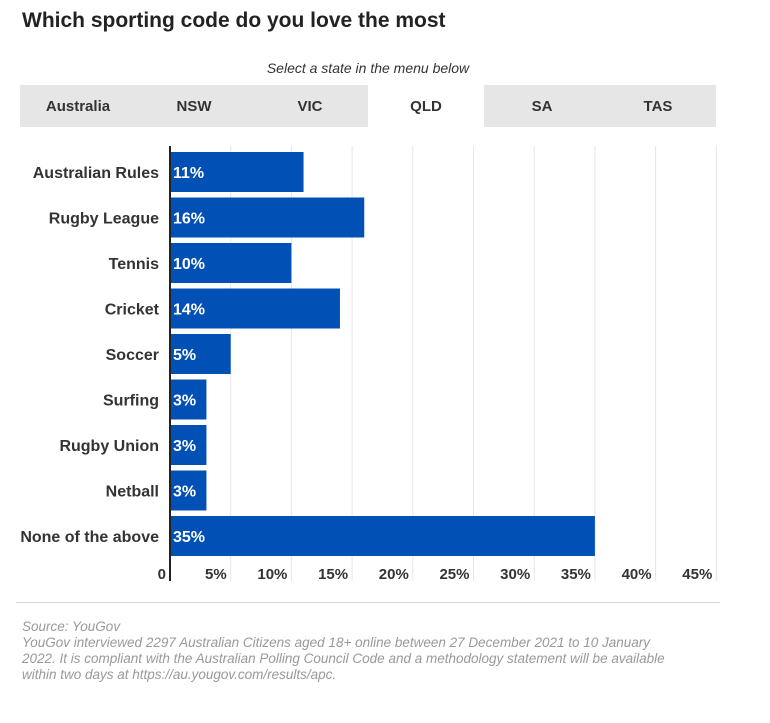 The width and height of the screenshot is (770, 723). Describe the element at coordinates (189, 264) in the screenshot. I see `data-label: 10%` at that location.